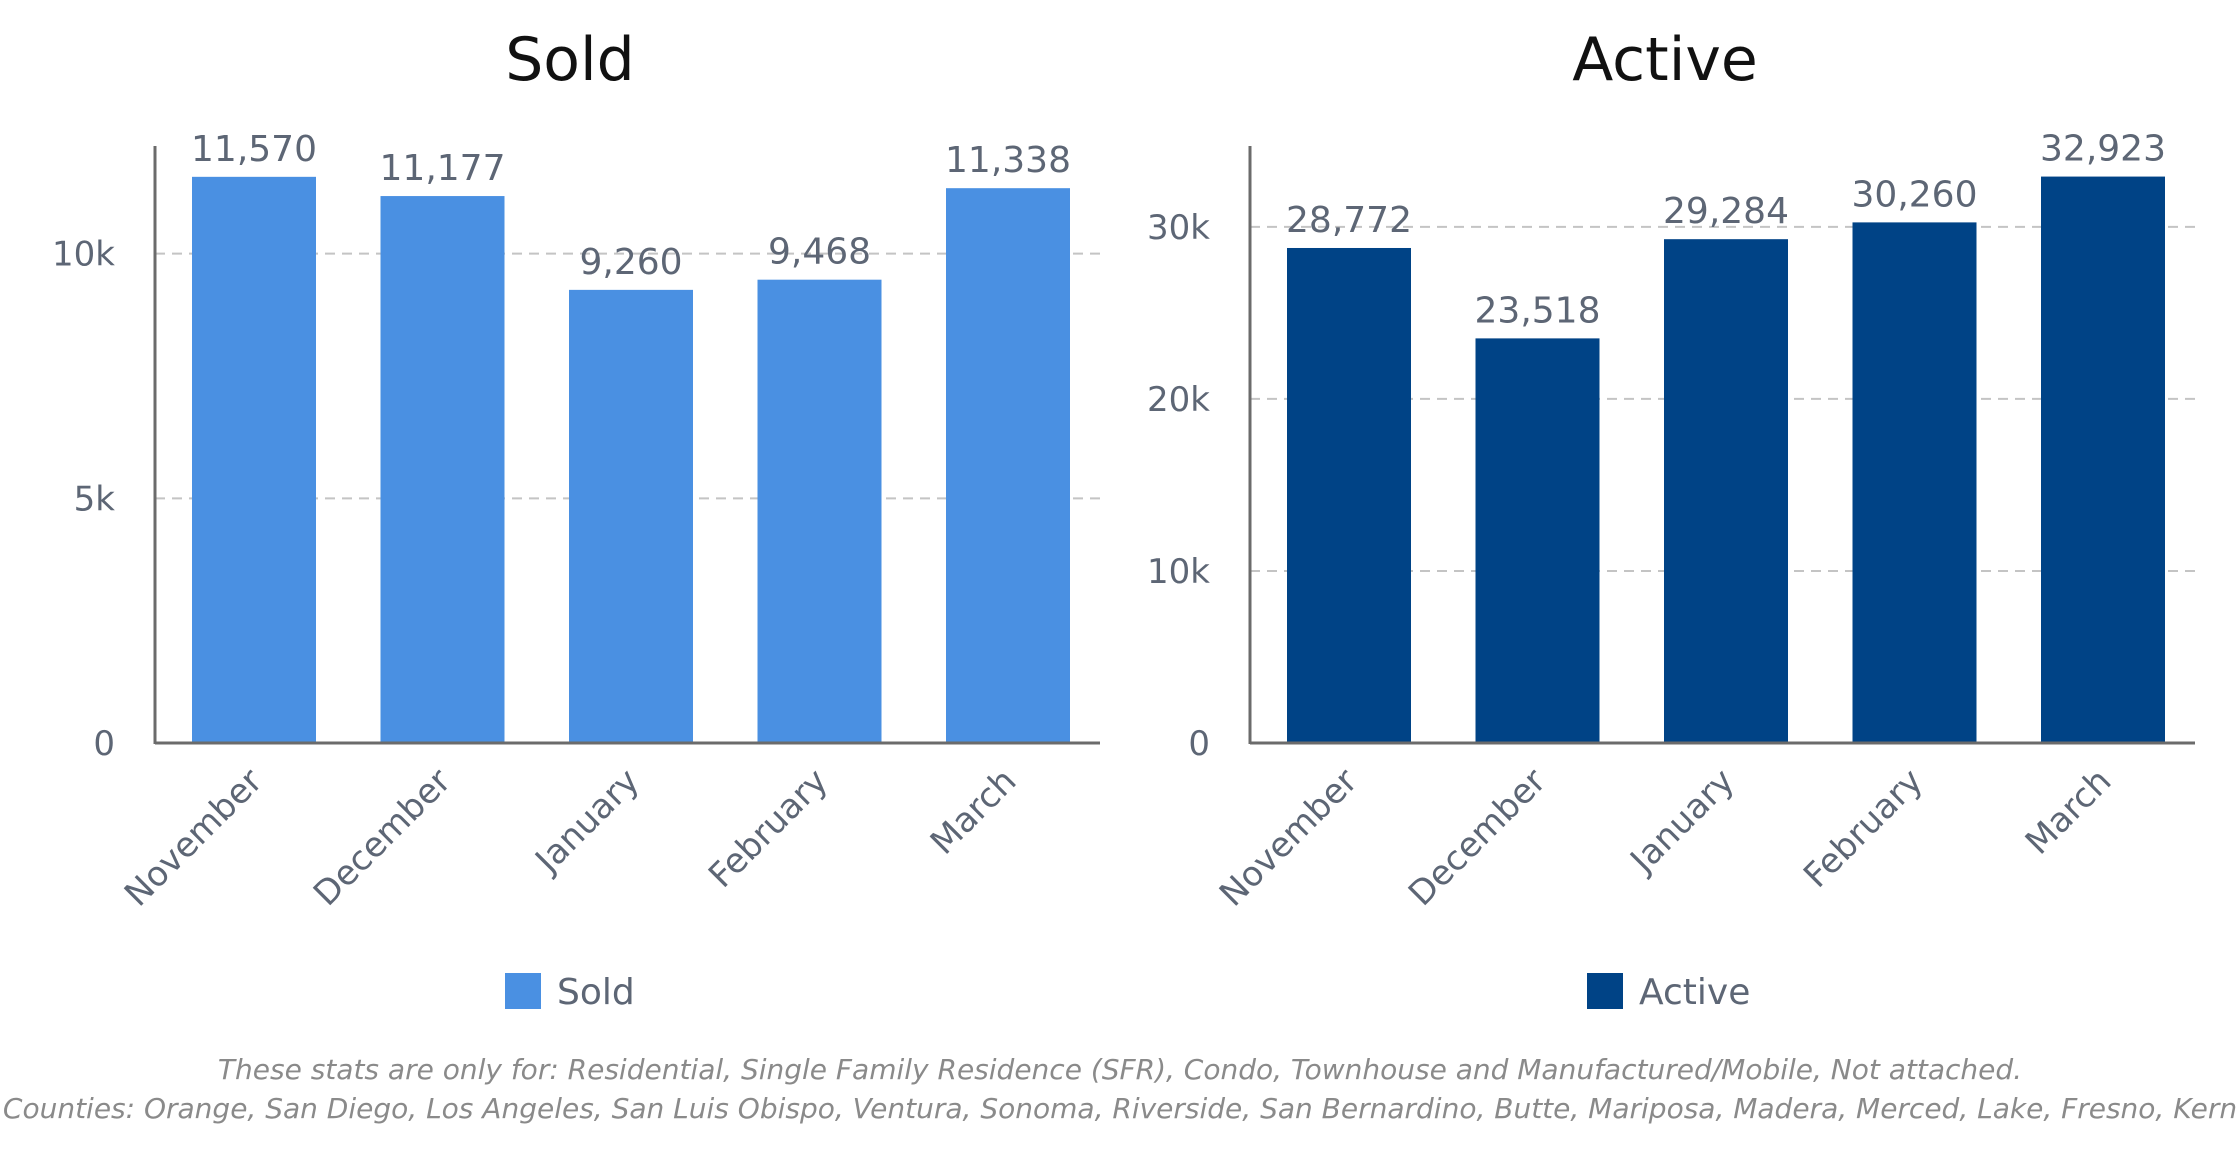  Describe the element at coordinates (570, 60) in the screenshot. I see `sold-chart-title: Sold` at that location.